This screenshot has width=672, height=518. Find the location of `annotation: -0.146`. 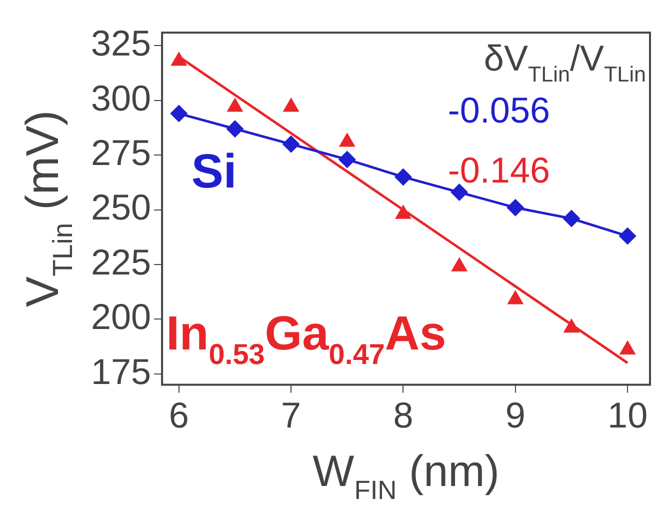

annotation: -0.146 is located at coordinates (499, 170).